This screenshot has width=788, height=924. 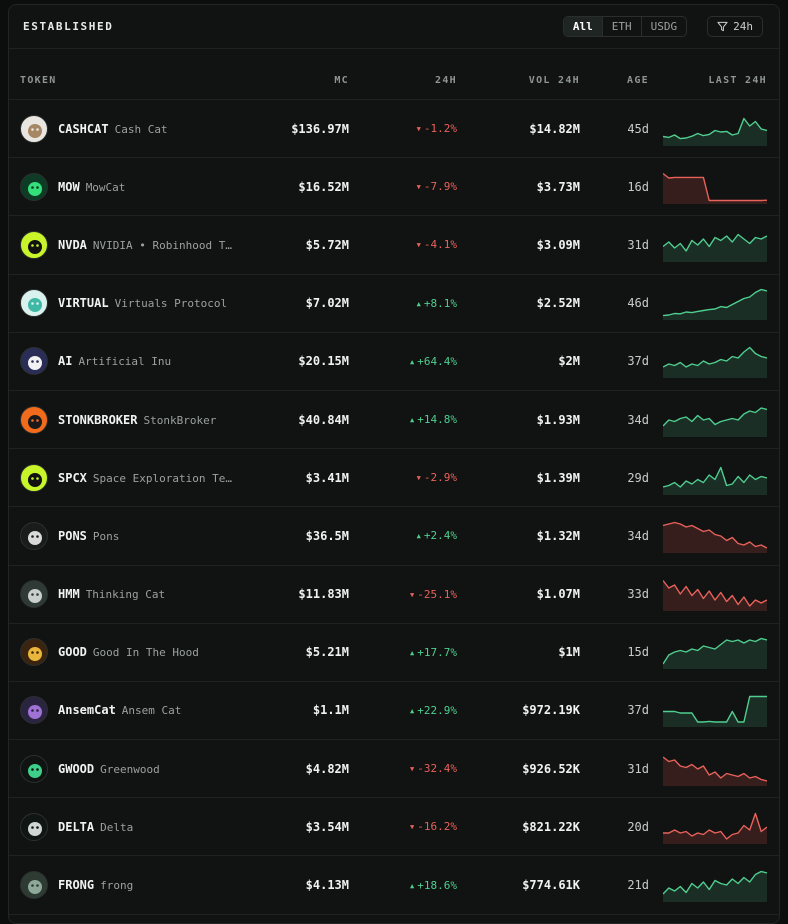 What do you see at coordinates (437, 769) in the screenshot?
I see `change-value: -32.4%` at bounding box center [437, 769].